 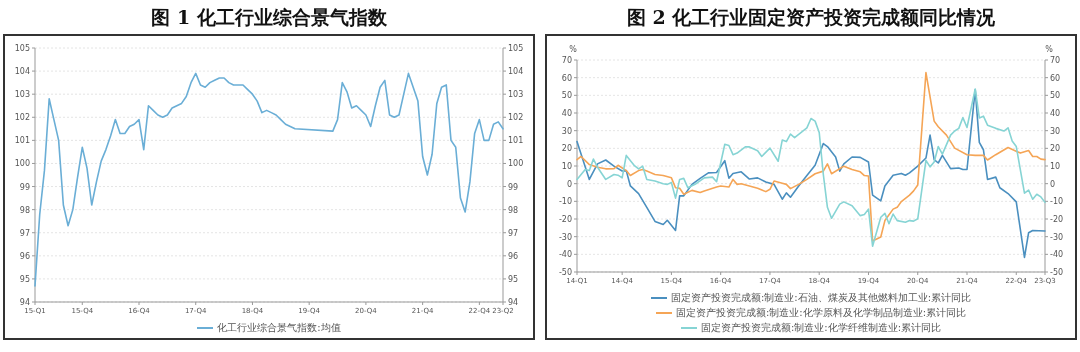 I want to click on y-tick-label: 70, so click(x=566, y=60).